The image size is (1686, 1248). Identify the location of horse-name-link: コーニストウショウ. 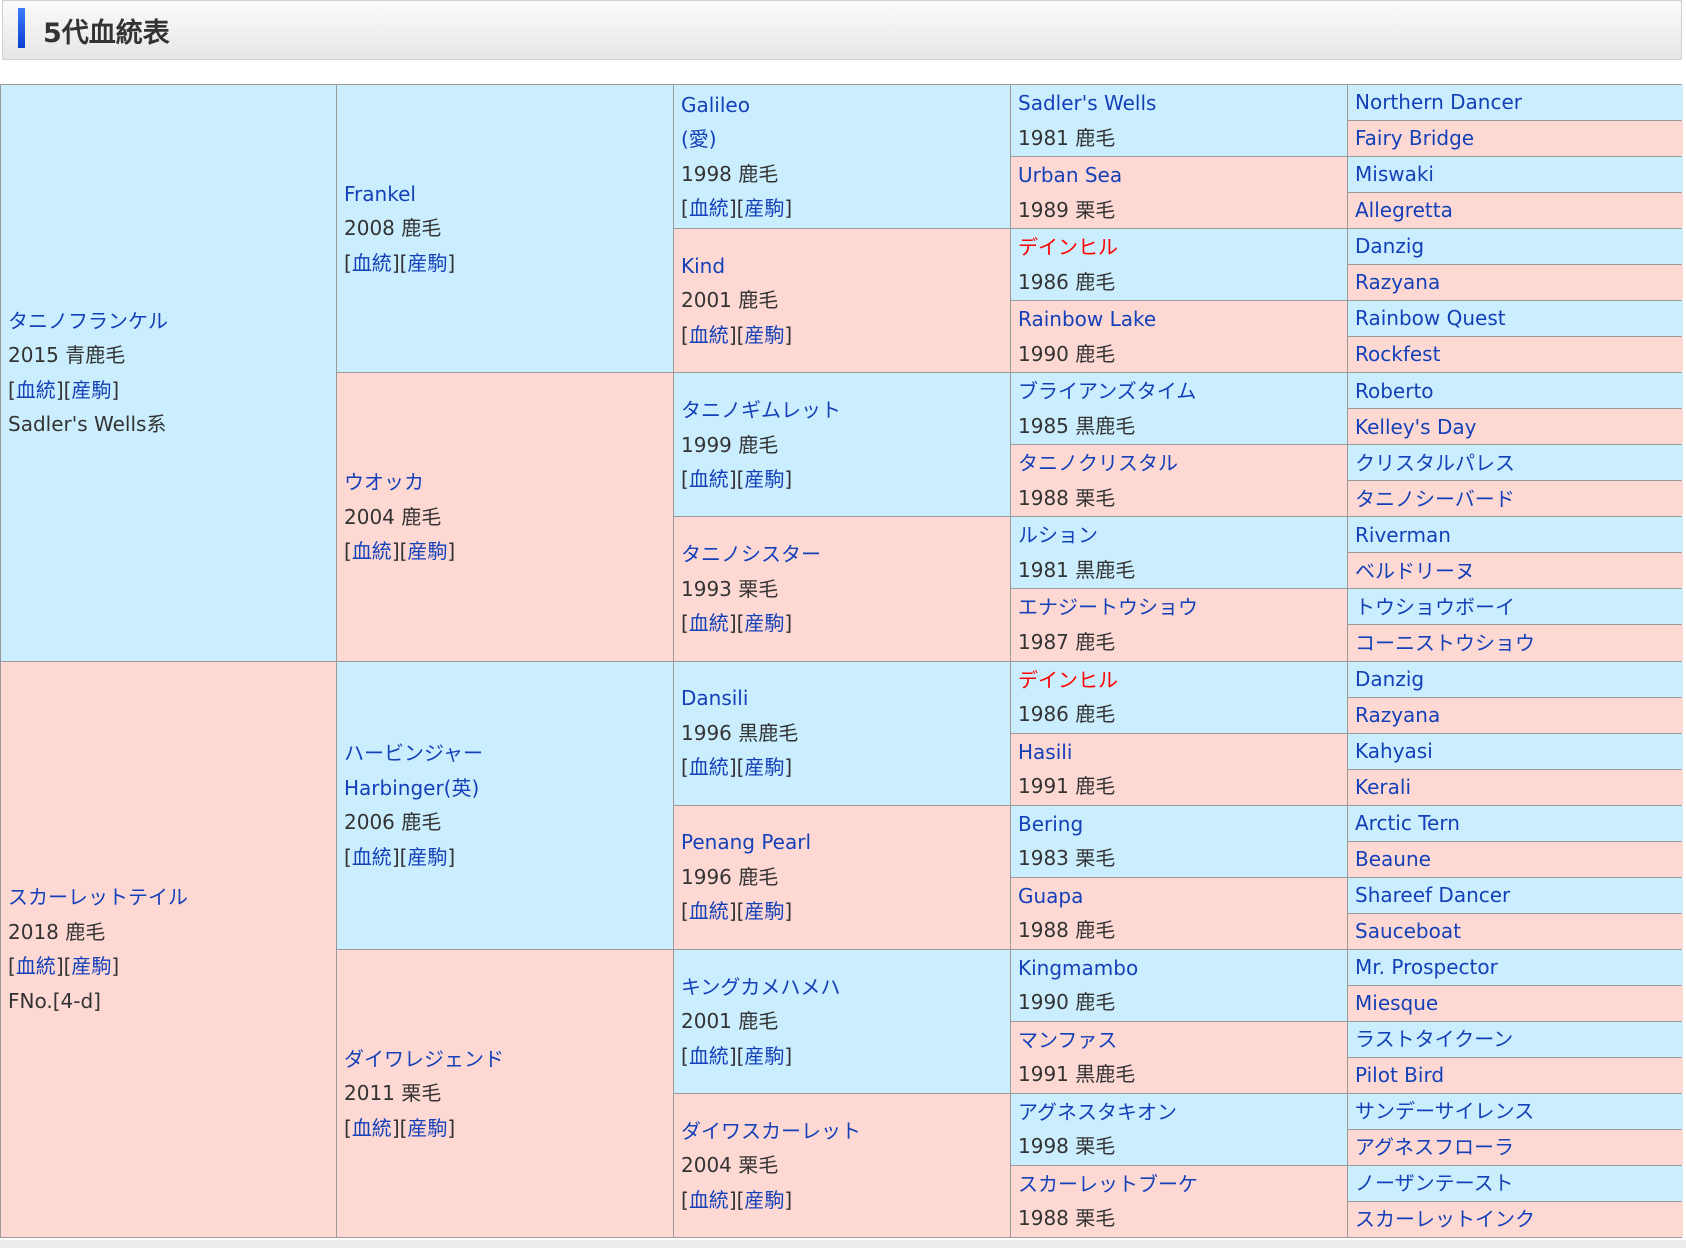
(1445, 642).